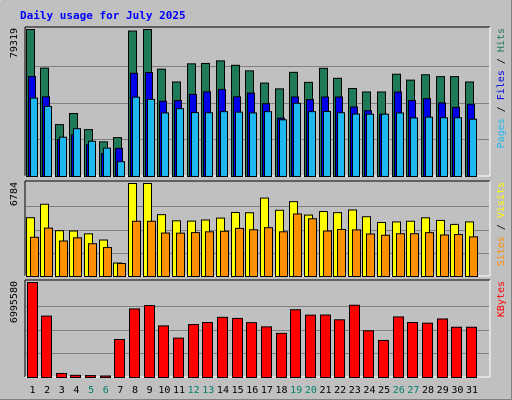 The image size is (512, 400). Describe the element at coordinates (135, 390) in the screenshot. I see `day-label-8: 8` at that location.